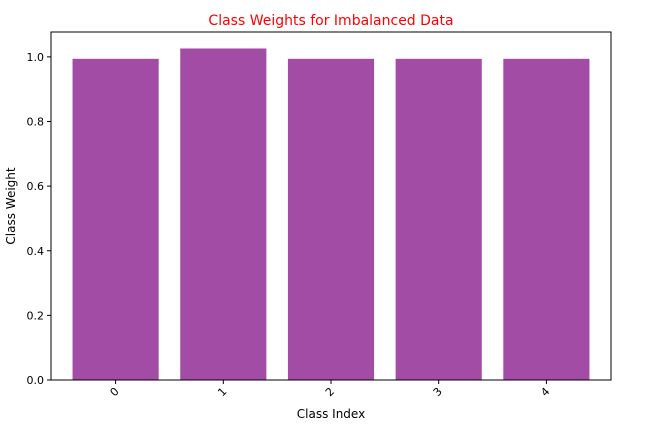 The width and height of the screenshot is (672, 435). Describe the element at coordinates (36, 380) in the screenshot. I see `y-tick-label: 0.0` at that location.